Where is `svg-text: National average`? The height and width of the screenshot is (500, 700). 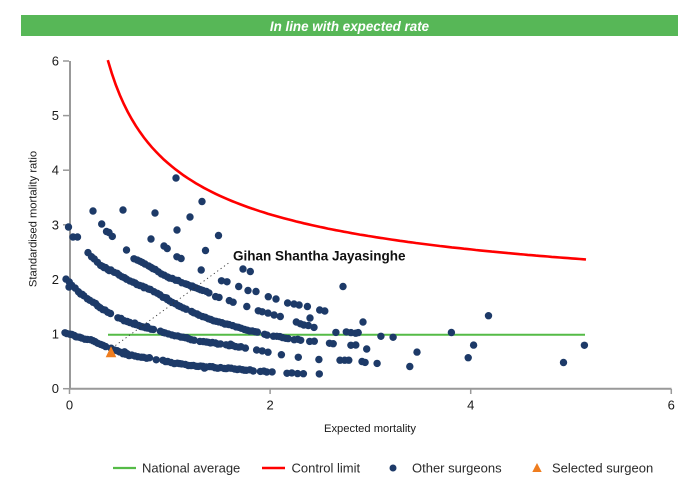 svg-text: National average is located at coordinates (191, 468).